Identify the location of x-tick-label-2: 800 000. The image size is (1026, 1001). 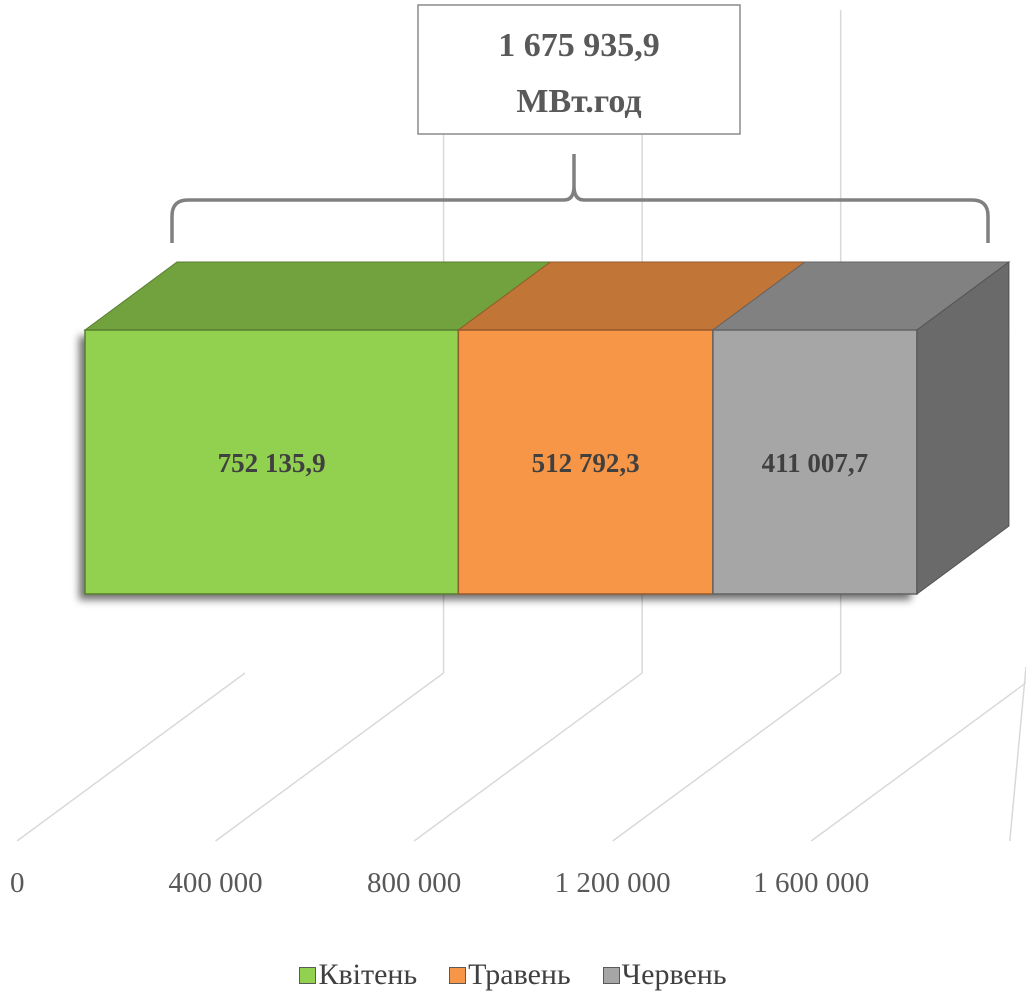
(414, 883).